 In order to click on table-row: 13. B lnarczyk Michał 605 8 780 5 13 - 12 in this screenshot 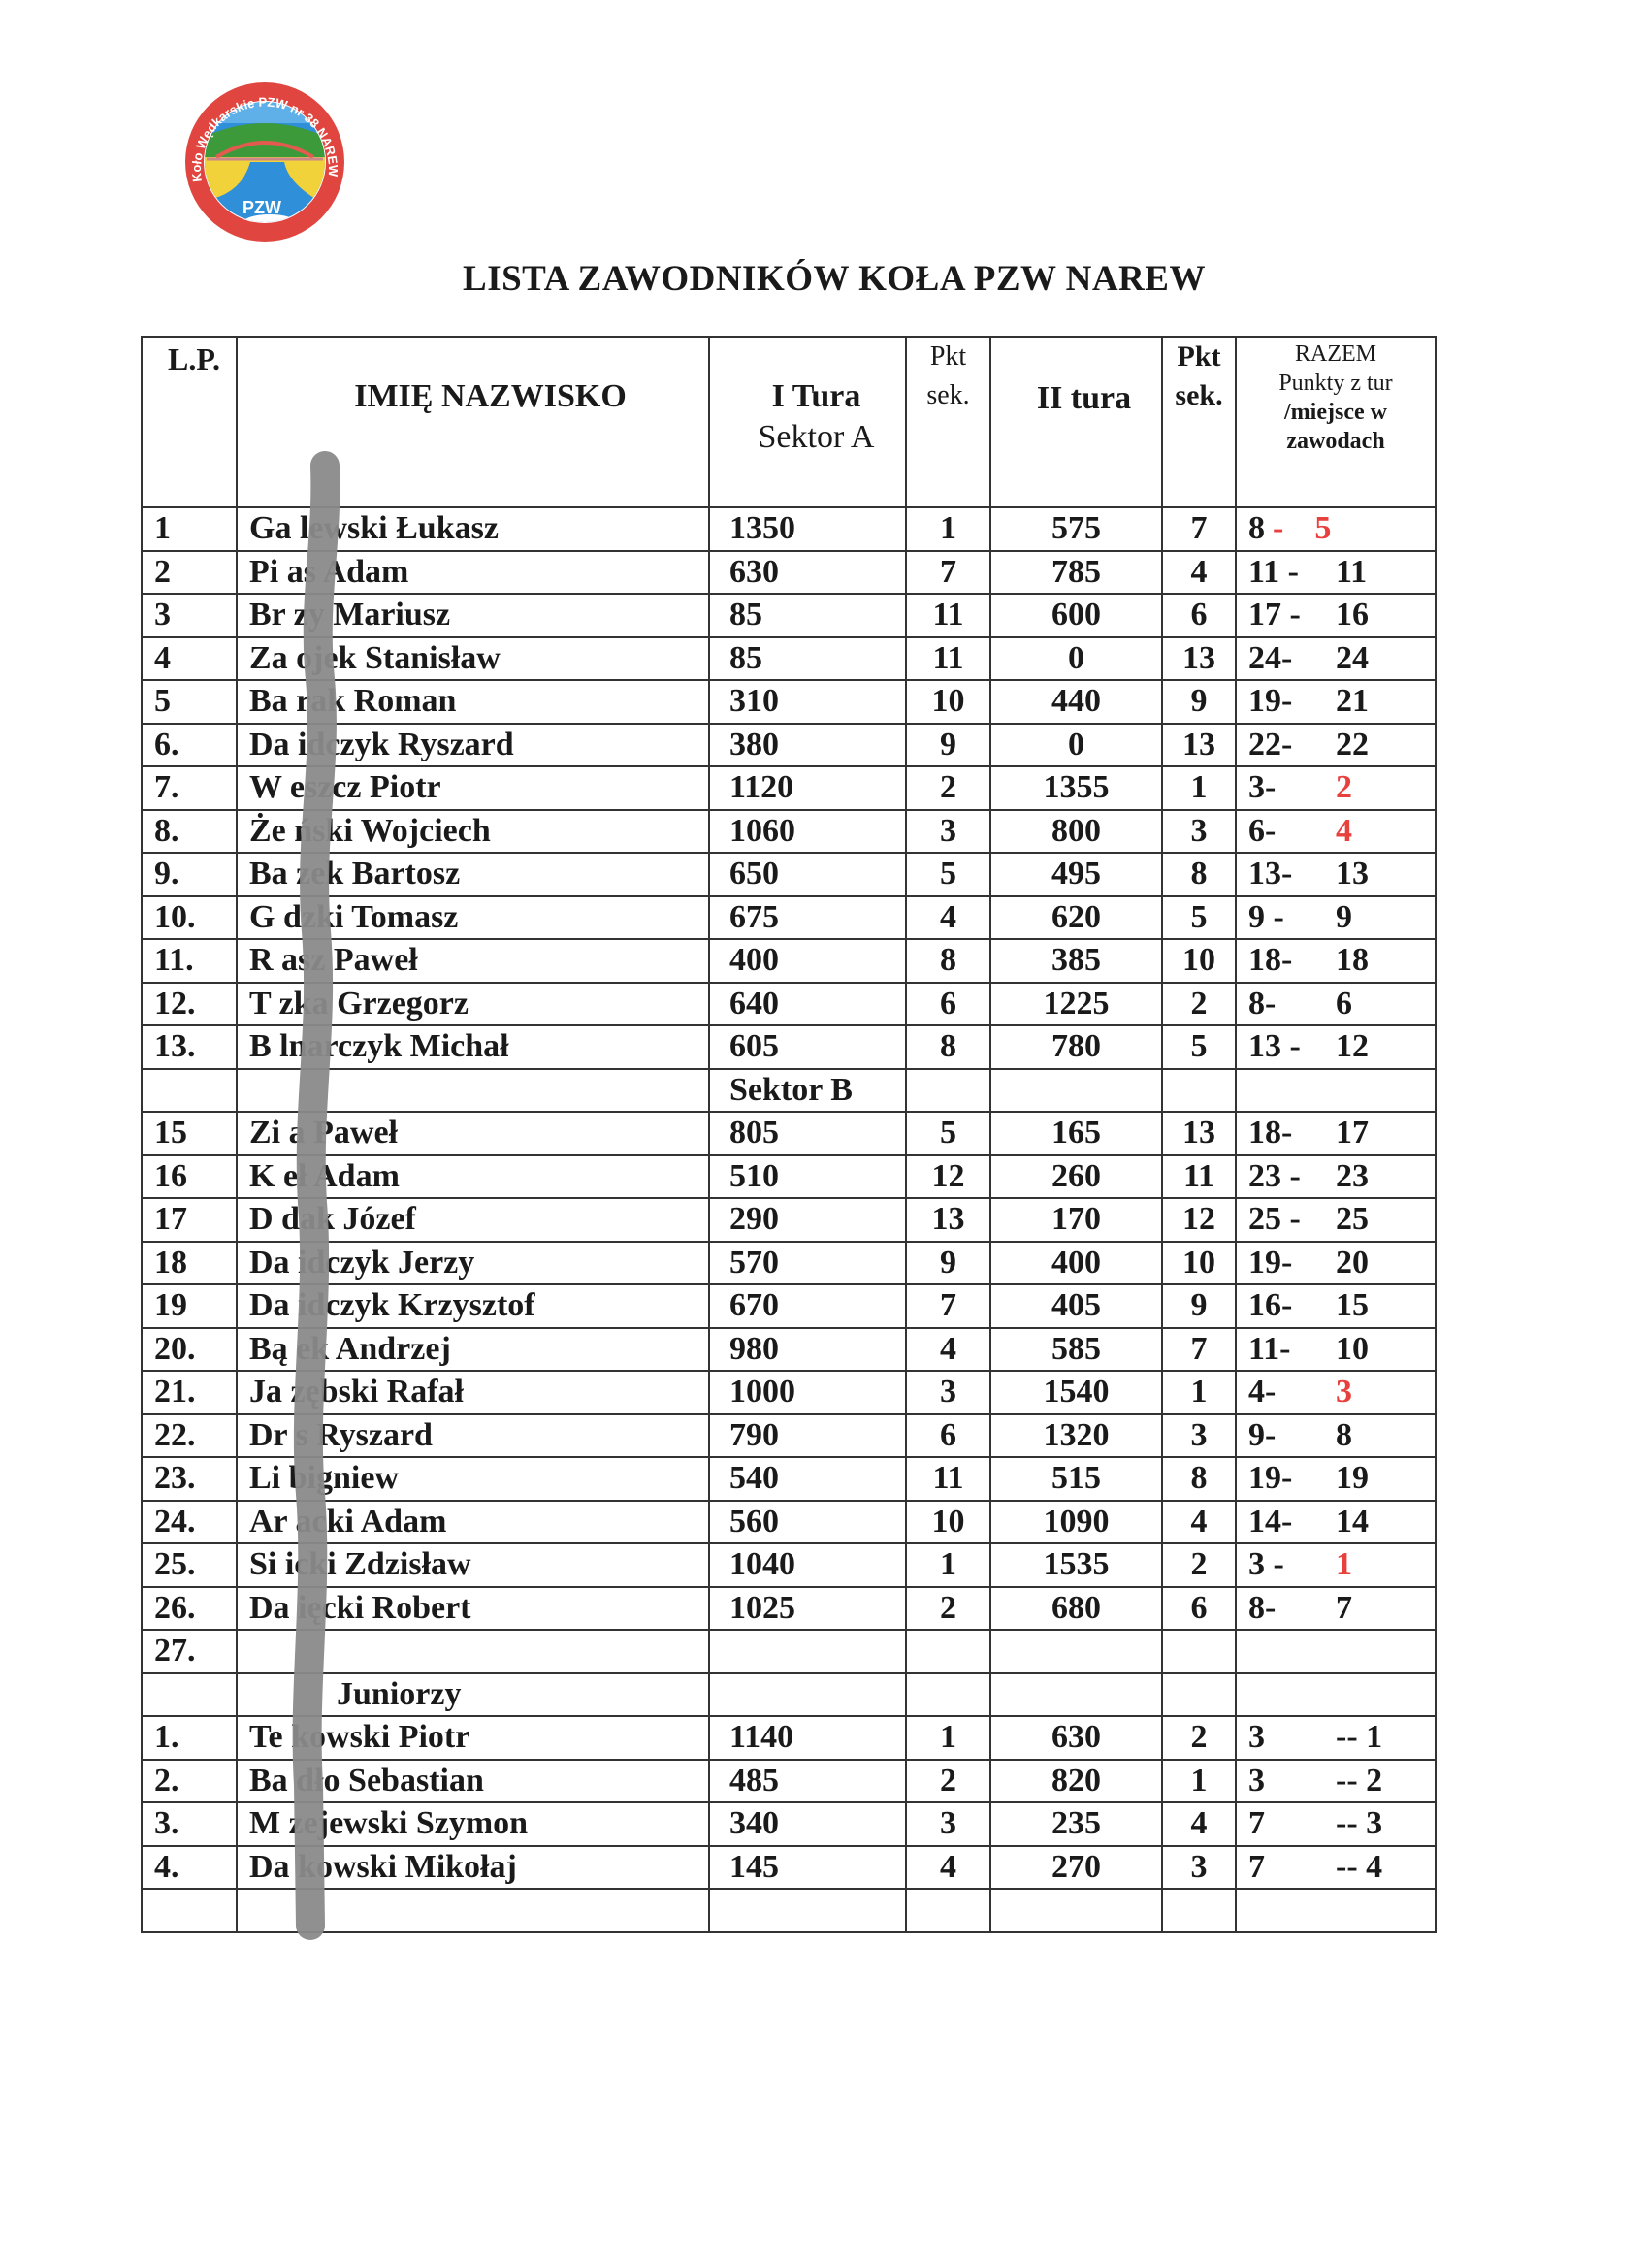, I will do `click(789, 1047)`.